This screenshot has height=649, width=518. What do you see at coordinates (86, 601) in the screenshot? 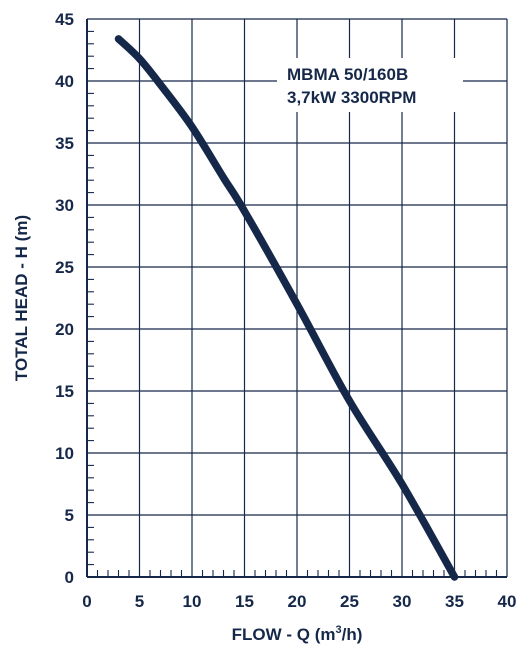
I see `x-tick-label-0: 0` at bounding box center [86, 601].